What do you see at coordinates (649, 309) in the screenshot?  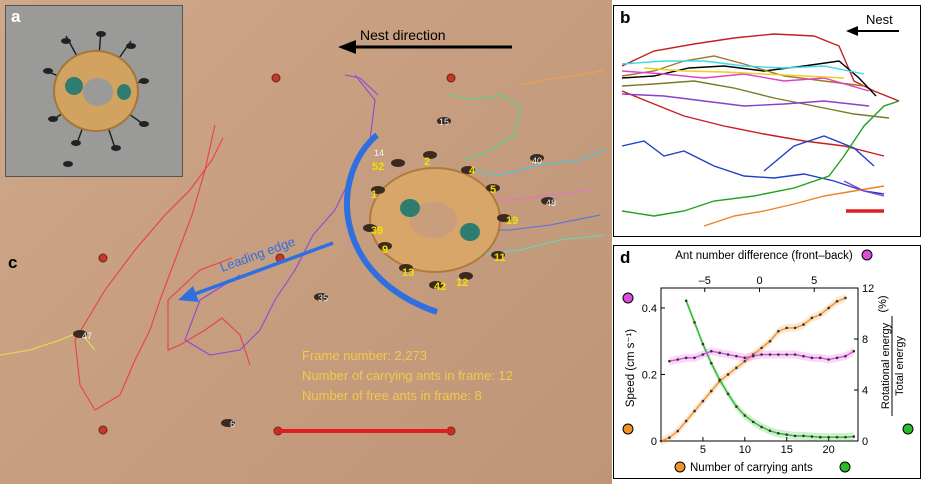 I see `y-left-tick-label: 0.4` at bounding box center [649, 309].